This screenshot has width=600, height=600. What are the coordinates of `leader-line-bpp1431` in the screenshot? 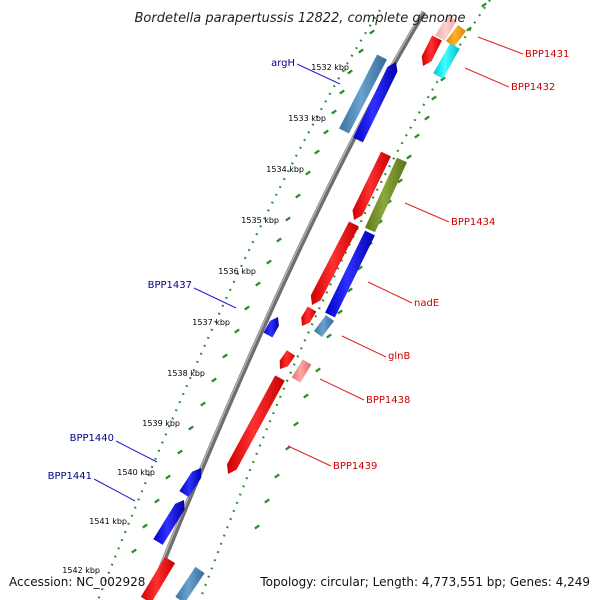 It's located at (500, 45).